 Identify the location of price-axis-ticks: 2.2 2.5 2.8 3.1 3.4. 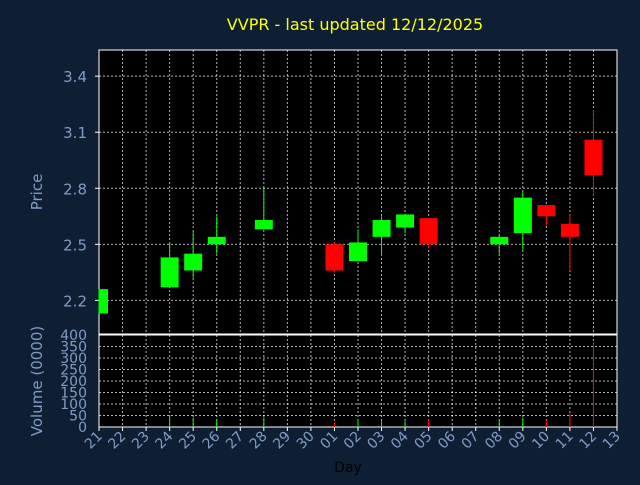
(81, 189).